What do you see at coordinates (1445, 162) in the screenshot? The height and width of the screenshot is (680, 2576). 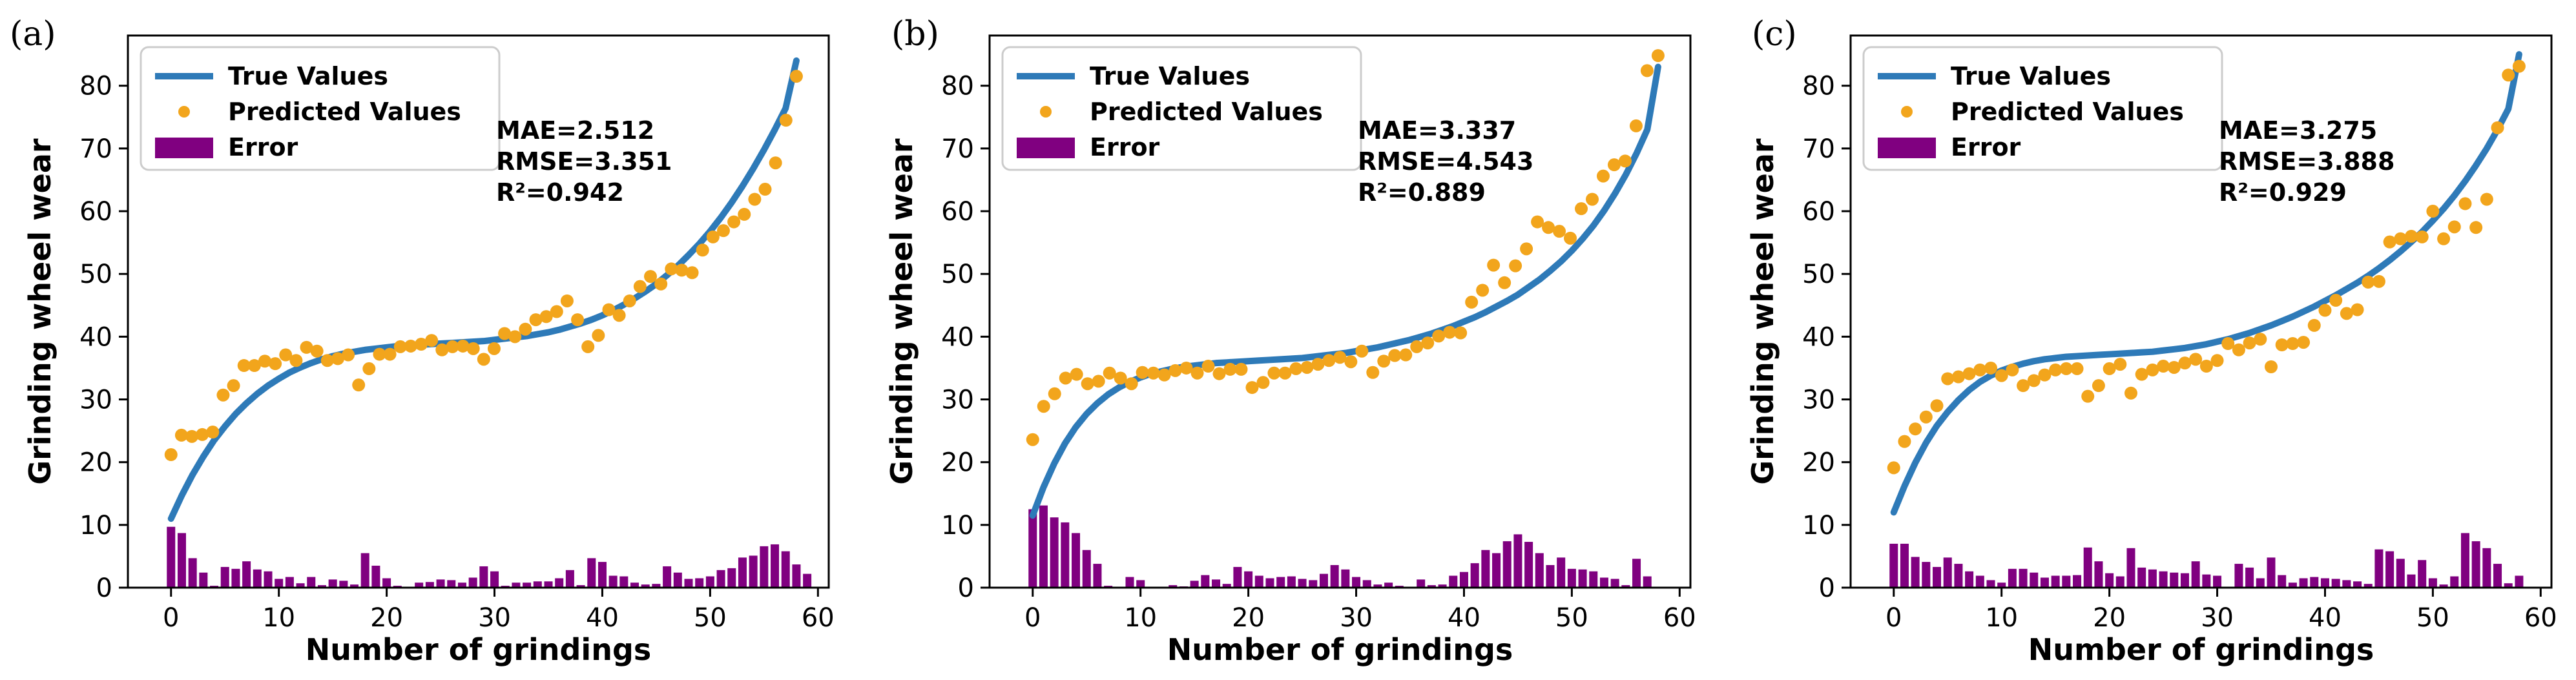 I see `metric-text: RMSE=4.543` at bounding box center [1445, 162].